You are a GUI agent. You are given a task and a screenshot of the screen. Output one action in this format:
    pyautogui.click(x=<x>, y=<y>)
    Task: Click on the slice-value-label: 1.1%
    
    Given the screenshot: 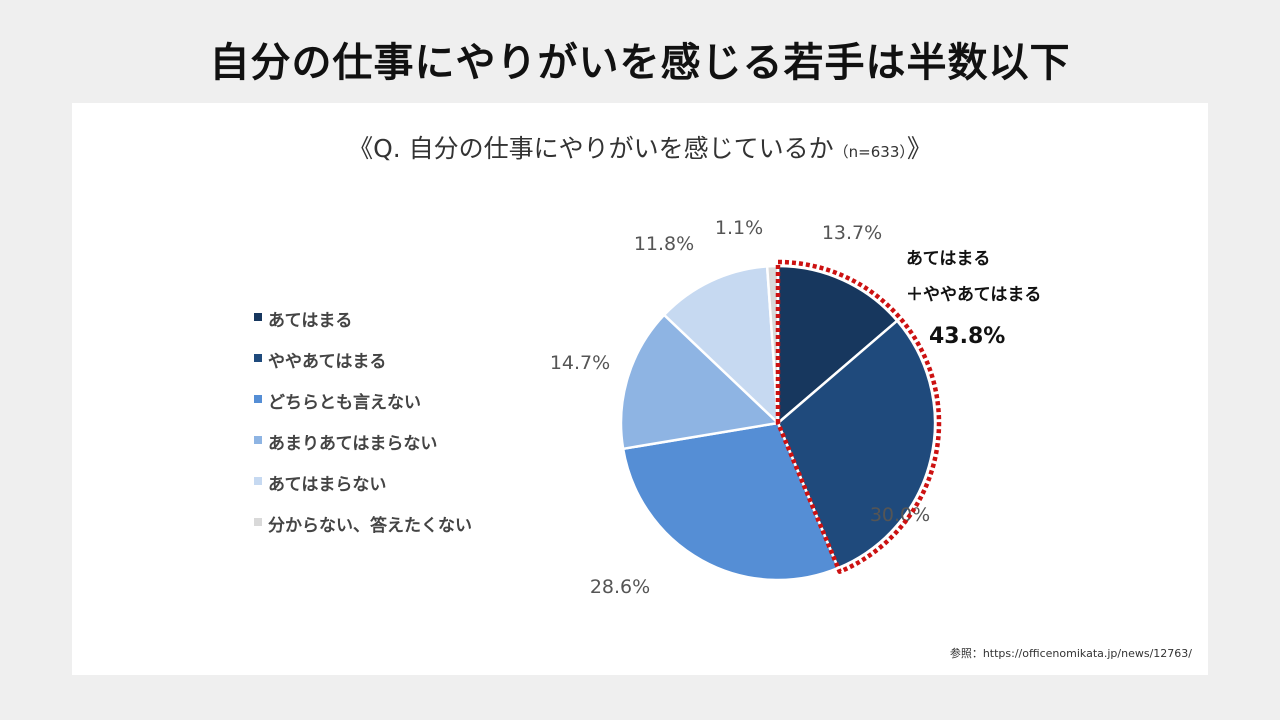 What is the action you would take?
    pyautogui.click(x=739, y=228)
    